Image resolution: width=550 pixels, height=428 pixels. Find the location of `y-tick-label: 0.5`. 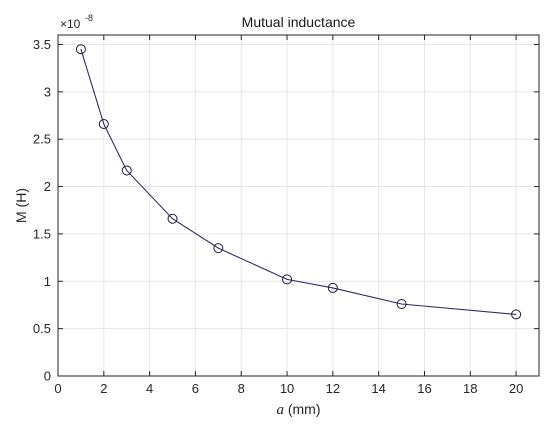

y-tick-label: 0.5 is located at coordinates (42, 328).